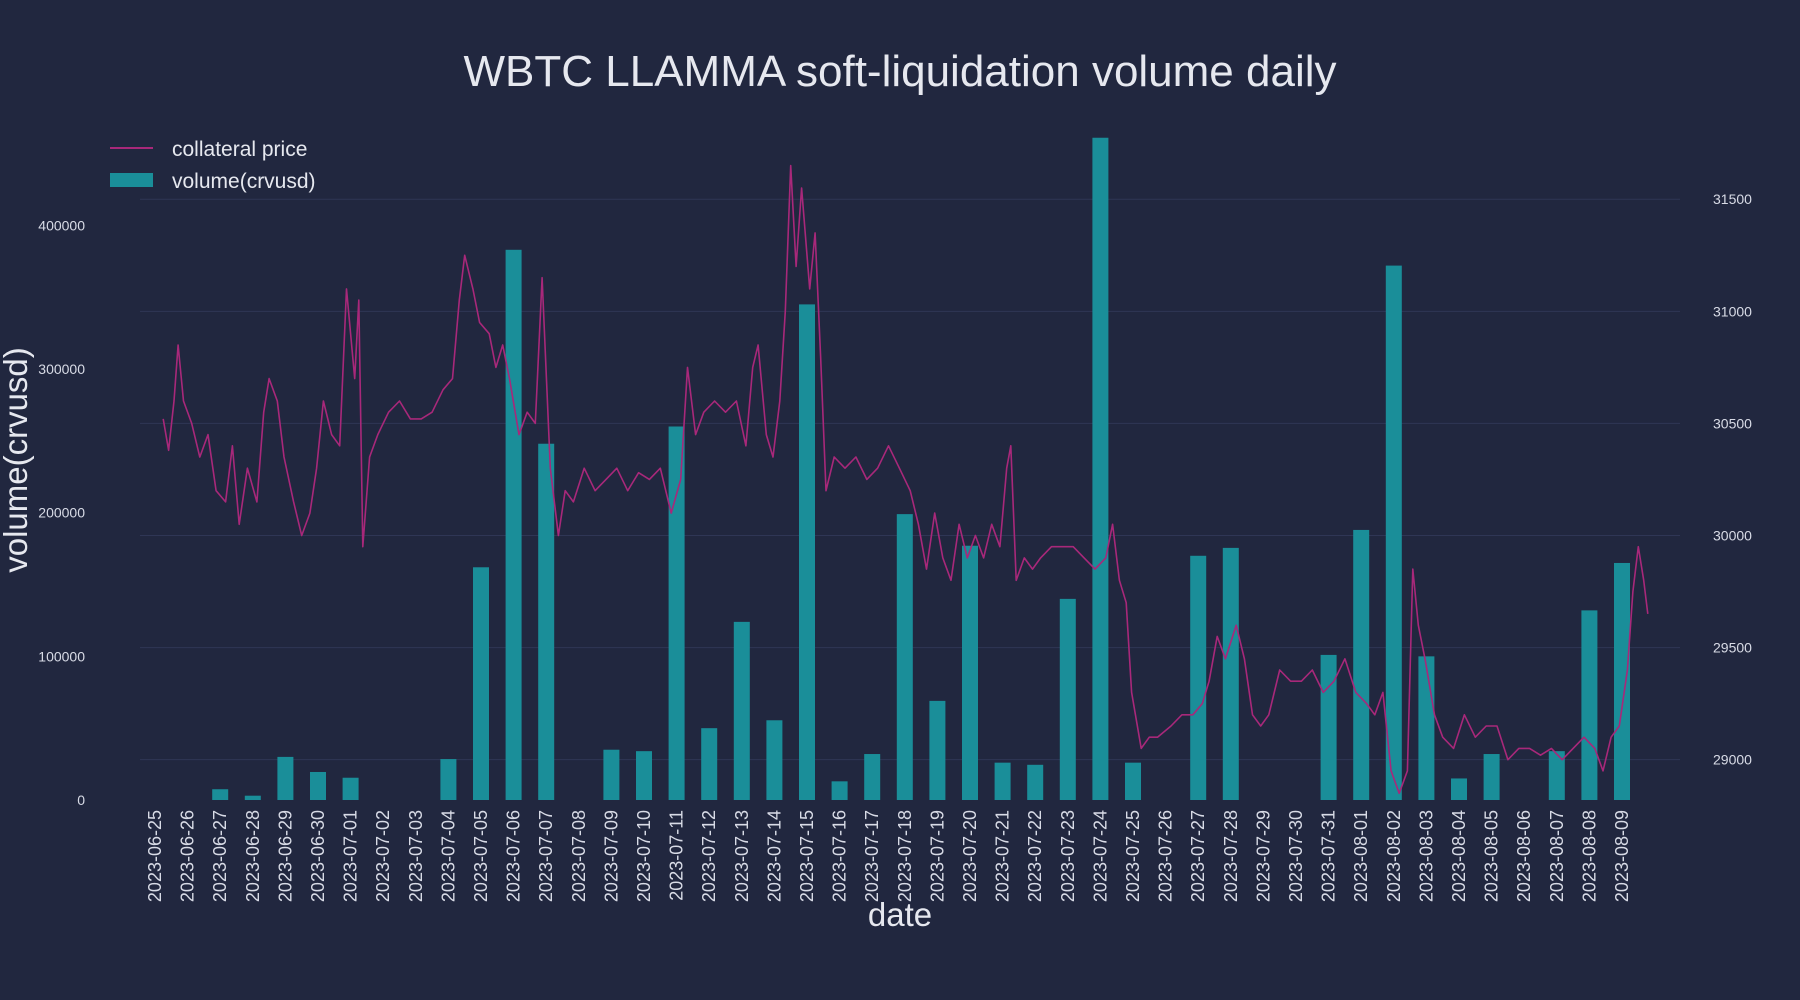 This screenshot has width=1800, height=1000. I want to click on x-tick-label: 2023-07-12, so click(709, 856).